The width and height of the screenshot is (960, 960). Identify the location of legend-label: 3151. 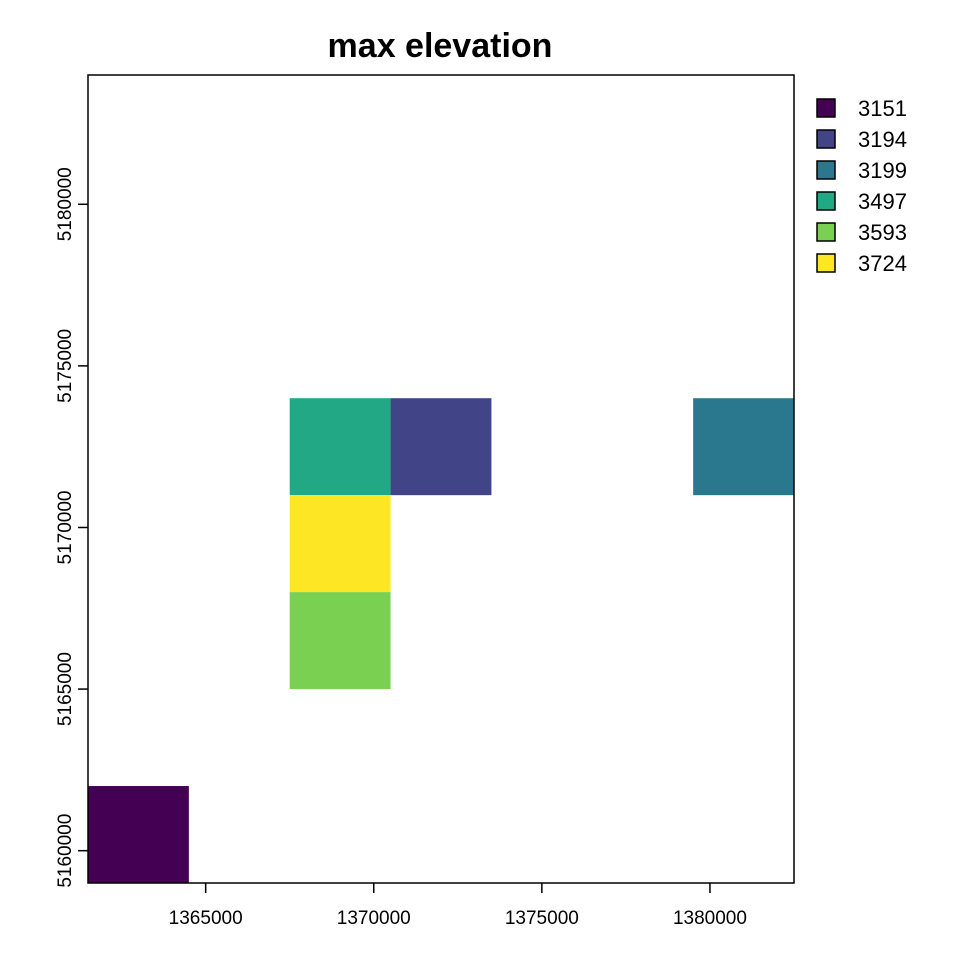
(882, 108).